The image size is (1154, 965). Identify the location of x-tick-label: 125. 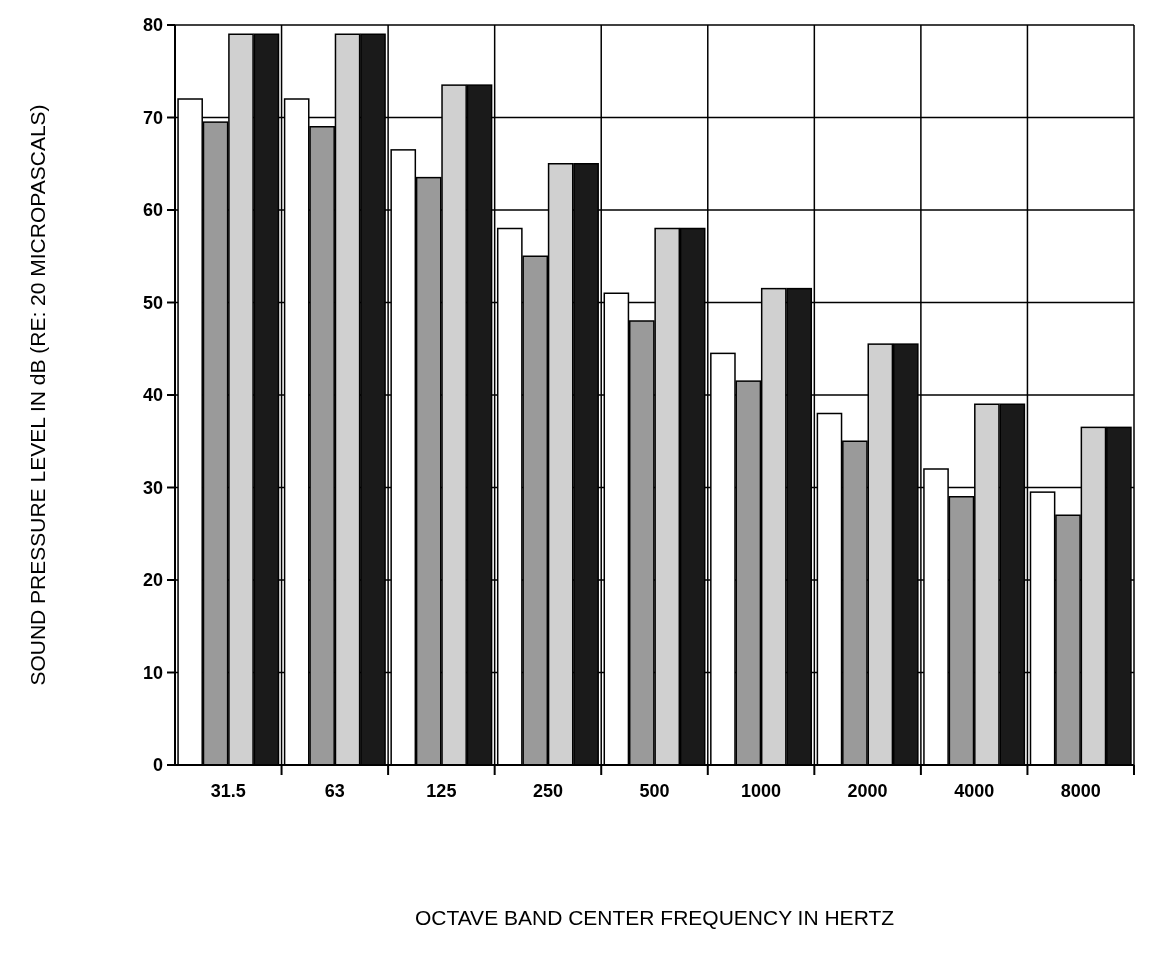
(441, 791).